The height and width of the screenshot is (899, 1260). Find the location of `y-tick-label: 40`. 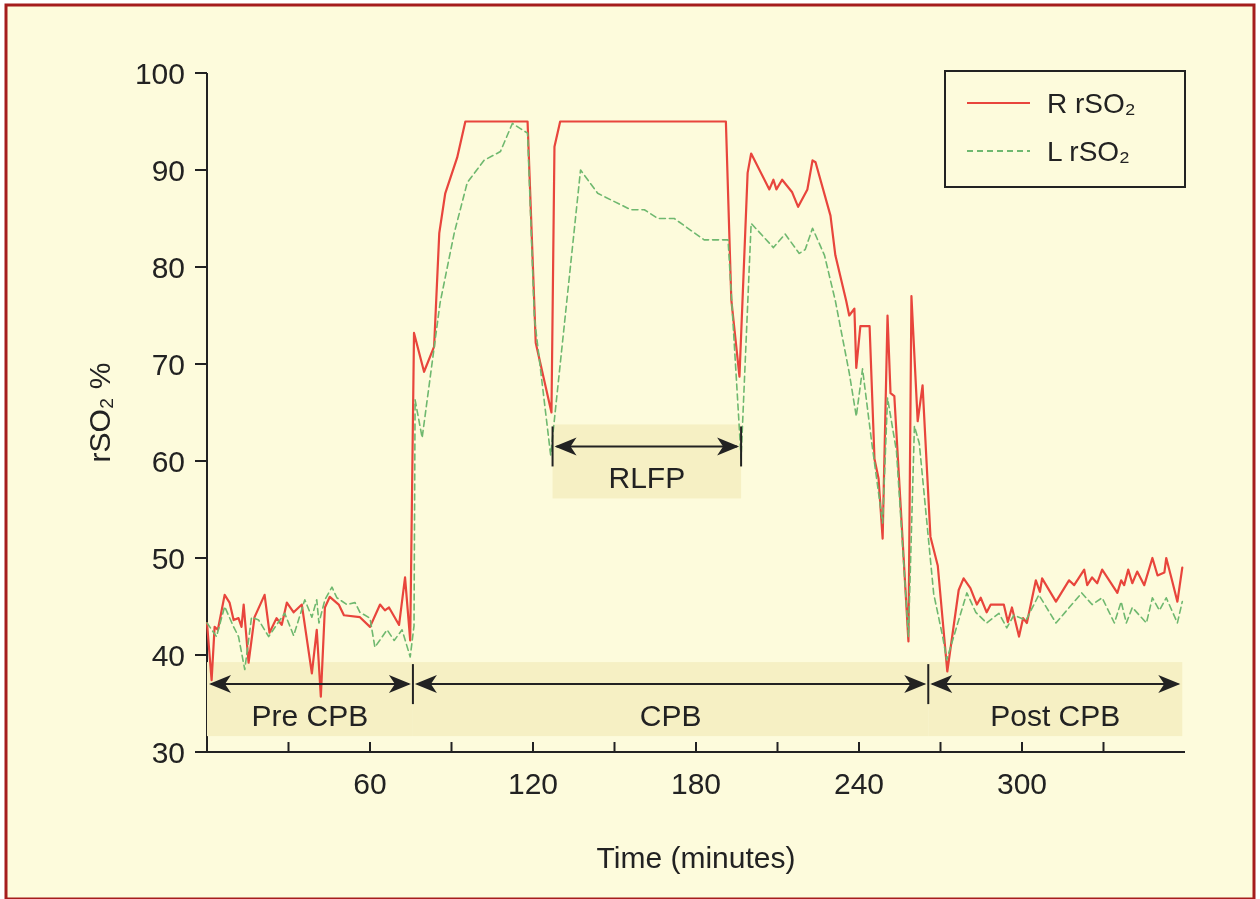

y-tick-label: 40 is located at coordinates (168, 655).